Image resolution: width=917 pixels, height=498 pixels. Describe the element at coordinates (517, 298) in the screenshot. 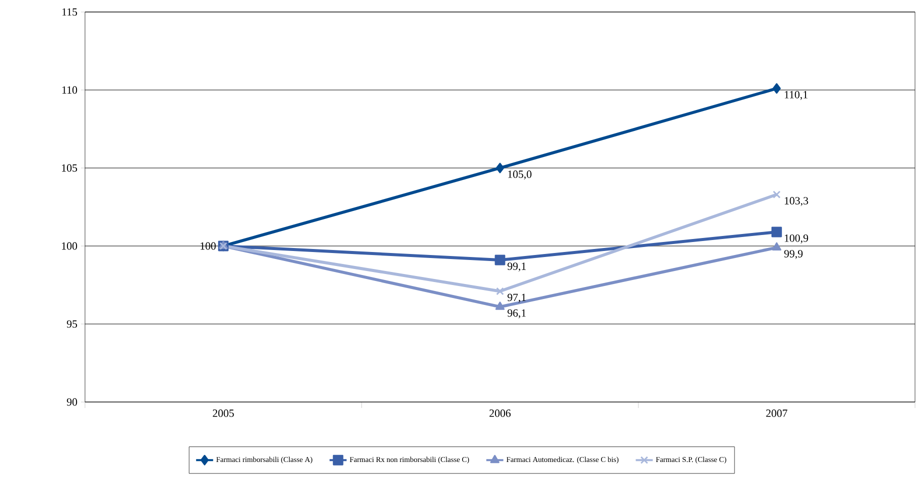

I see `data-label: 97,1` at that location.